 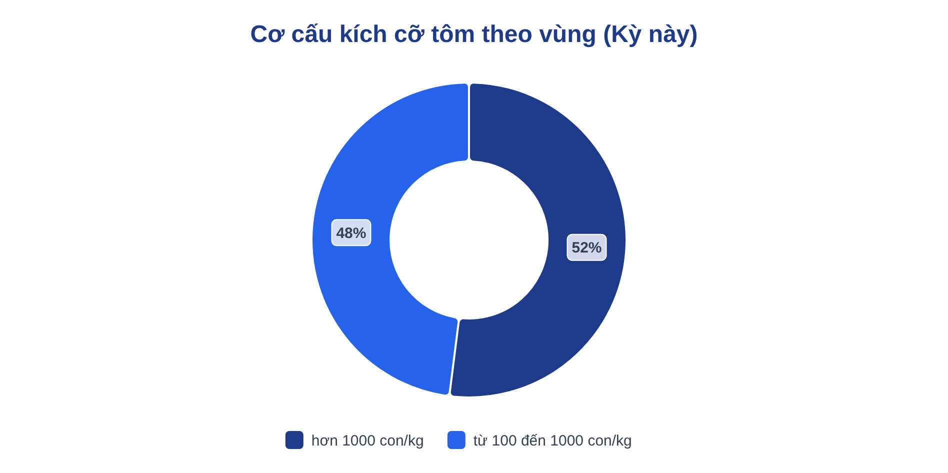 What do you see at coordinates (587, 248) in the screenshot?
I see `data-label: 52%` at bounding box center [587, 248].